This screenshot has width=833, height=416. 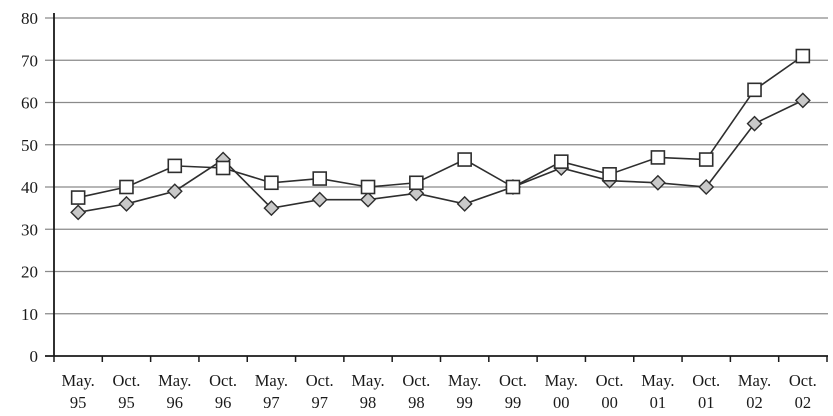 What do you see at coordinates (34, 356) in the screenshot?
I see `y-axis-label: 0` at bounding box center [34, 356].